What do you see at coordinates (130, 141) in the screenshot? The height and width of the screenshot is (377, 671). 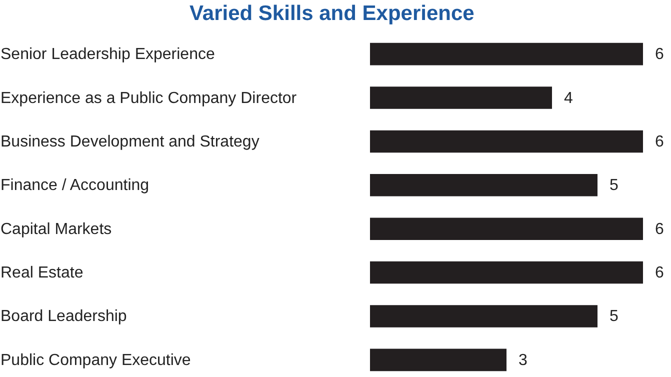 I see `y-tick-label: Business Development and Strategy` at bounding box center [130, 141].